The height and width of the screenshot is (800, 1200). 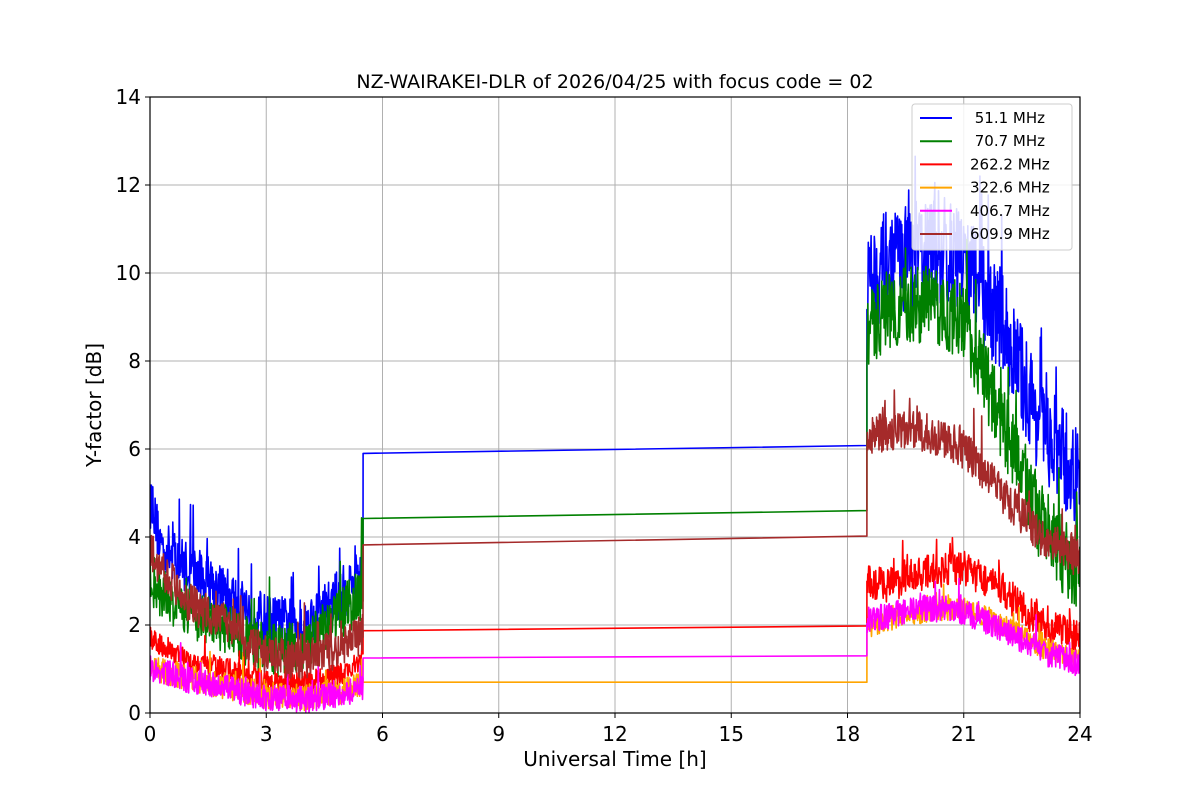 What do you see at coordinates (1010, 234) in the screenshot?
I see `legend-label: 609.9 MHz` at bounding box center [1010, 234].